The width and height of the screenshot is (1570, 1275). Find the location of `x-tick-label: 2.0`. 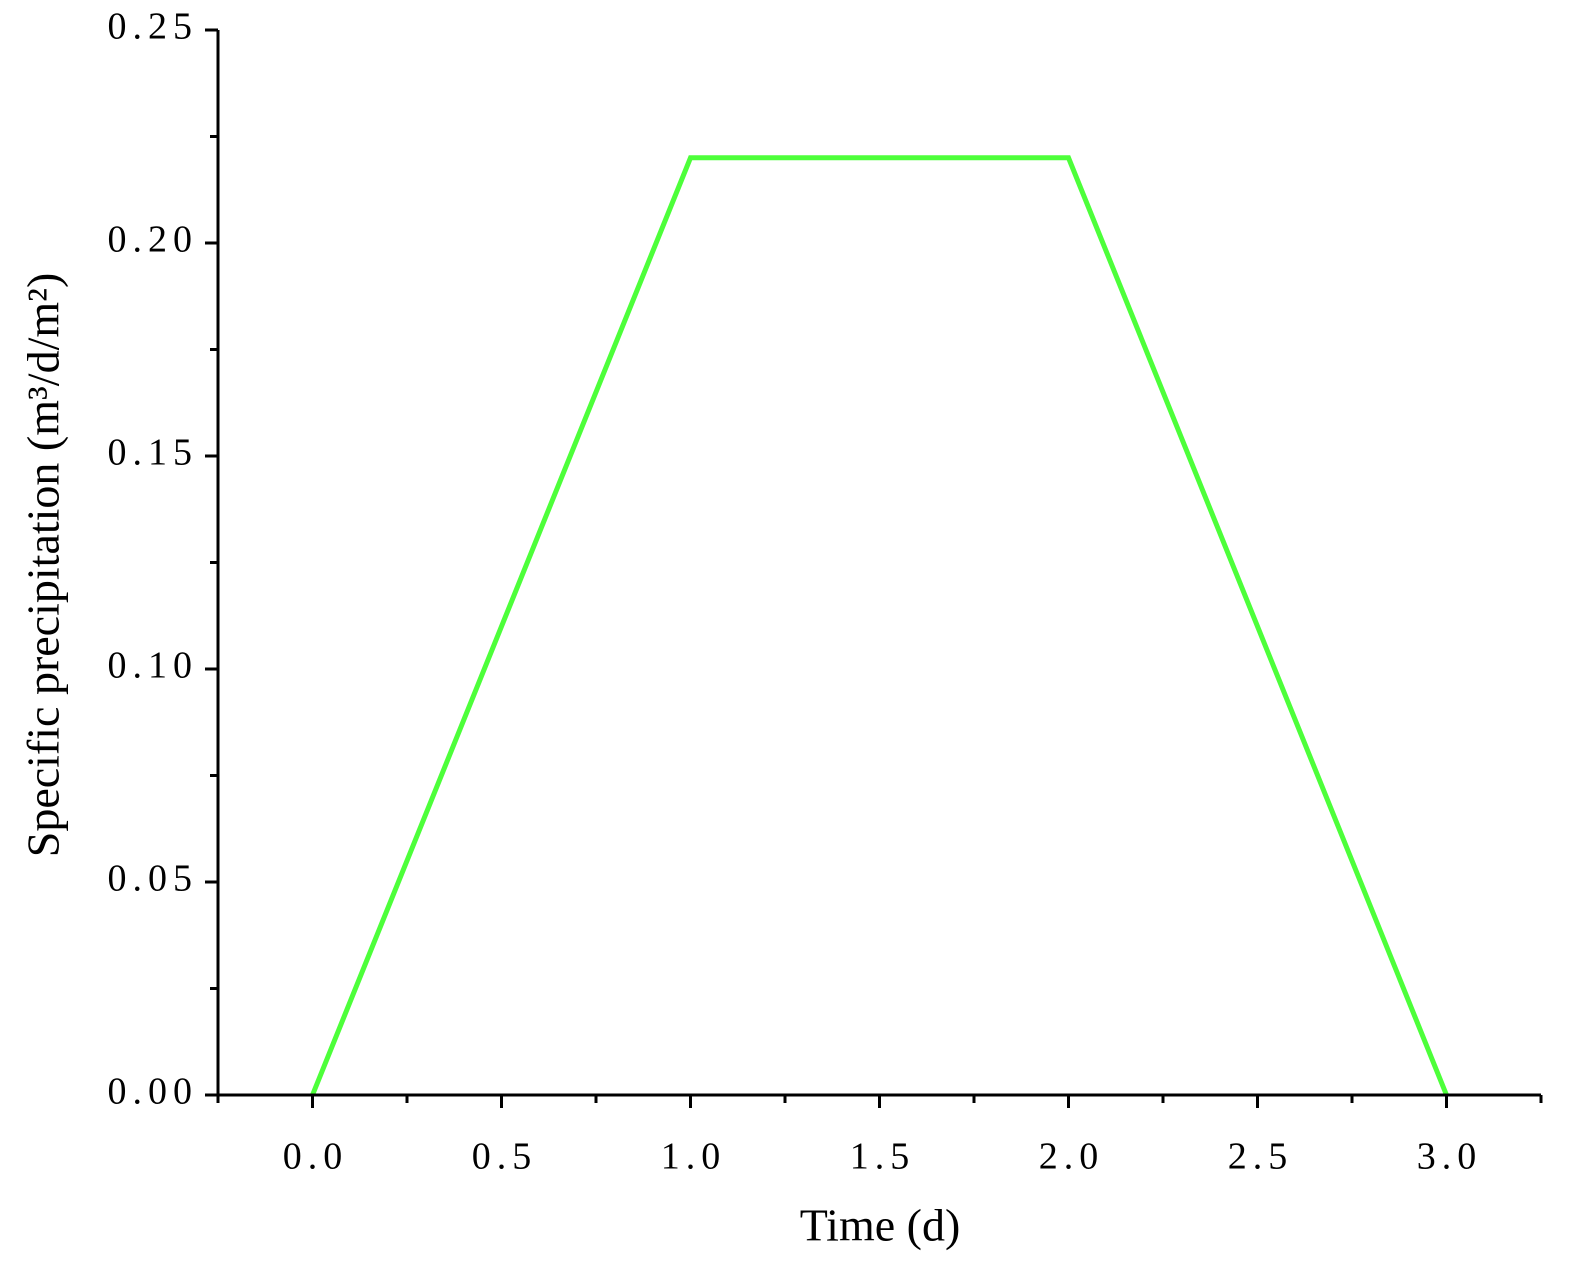

x-tick-label: 2.0 is located at coordinates (1072, 1157).